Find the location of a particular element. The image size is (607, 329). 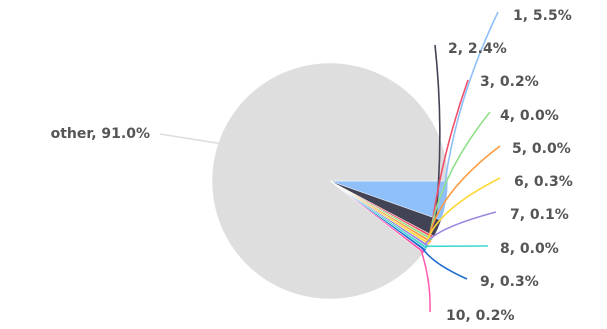

data-label-5: 5, 0.0% is located at coordinates (541, 149).